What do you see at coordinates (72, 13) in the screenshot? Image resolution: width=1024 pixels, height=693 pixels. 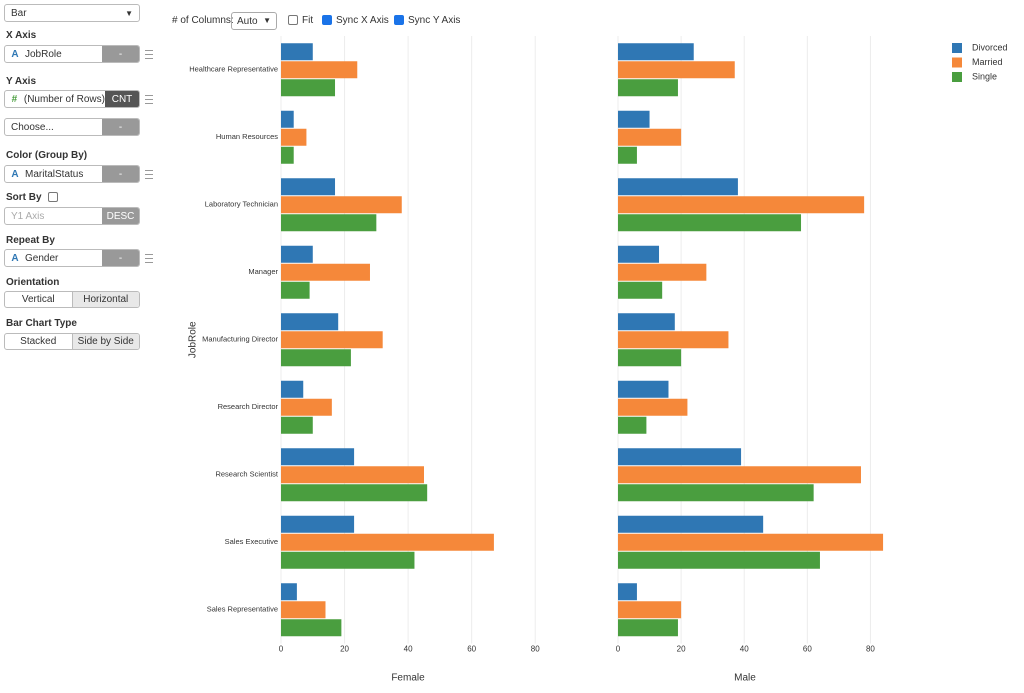 I see `chart-type-select: Bar ▼` at bounding box center [72, 13].